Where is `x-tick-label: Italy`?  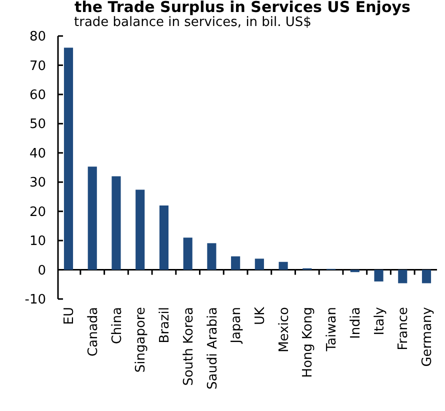
x-tick-label: Italy is located at coordinates (380, 321).